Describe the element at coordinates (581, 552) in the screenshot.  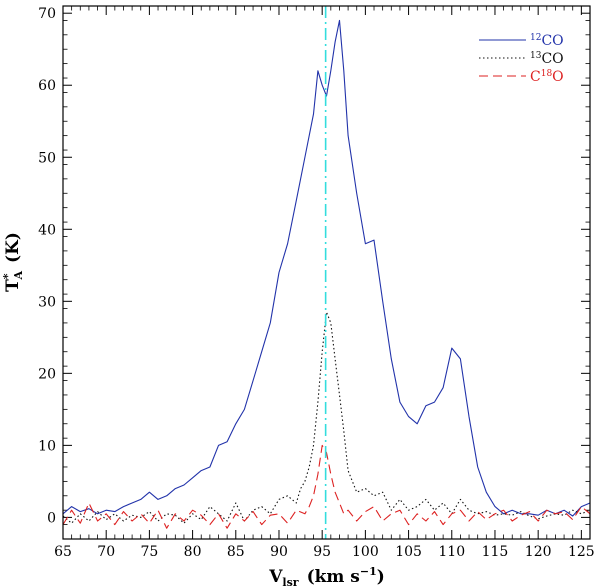
I see `x-tick-label: 125` at that location.